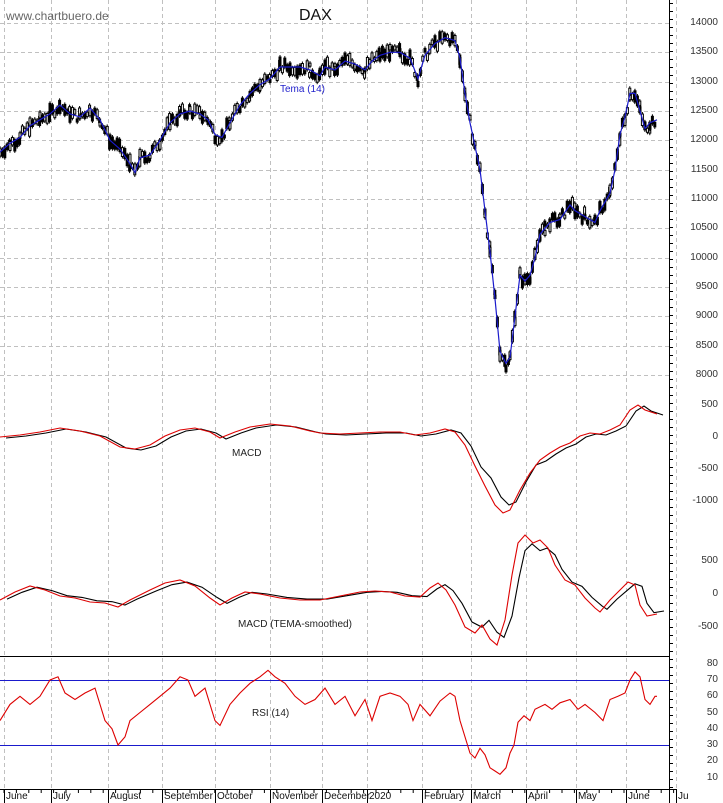 The image size is (723, 803). Describe the element at coordinates (126, 796) in the screenshot. I see `month-label: August` at that location.